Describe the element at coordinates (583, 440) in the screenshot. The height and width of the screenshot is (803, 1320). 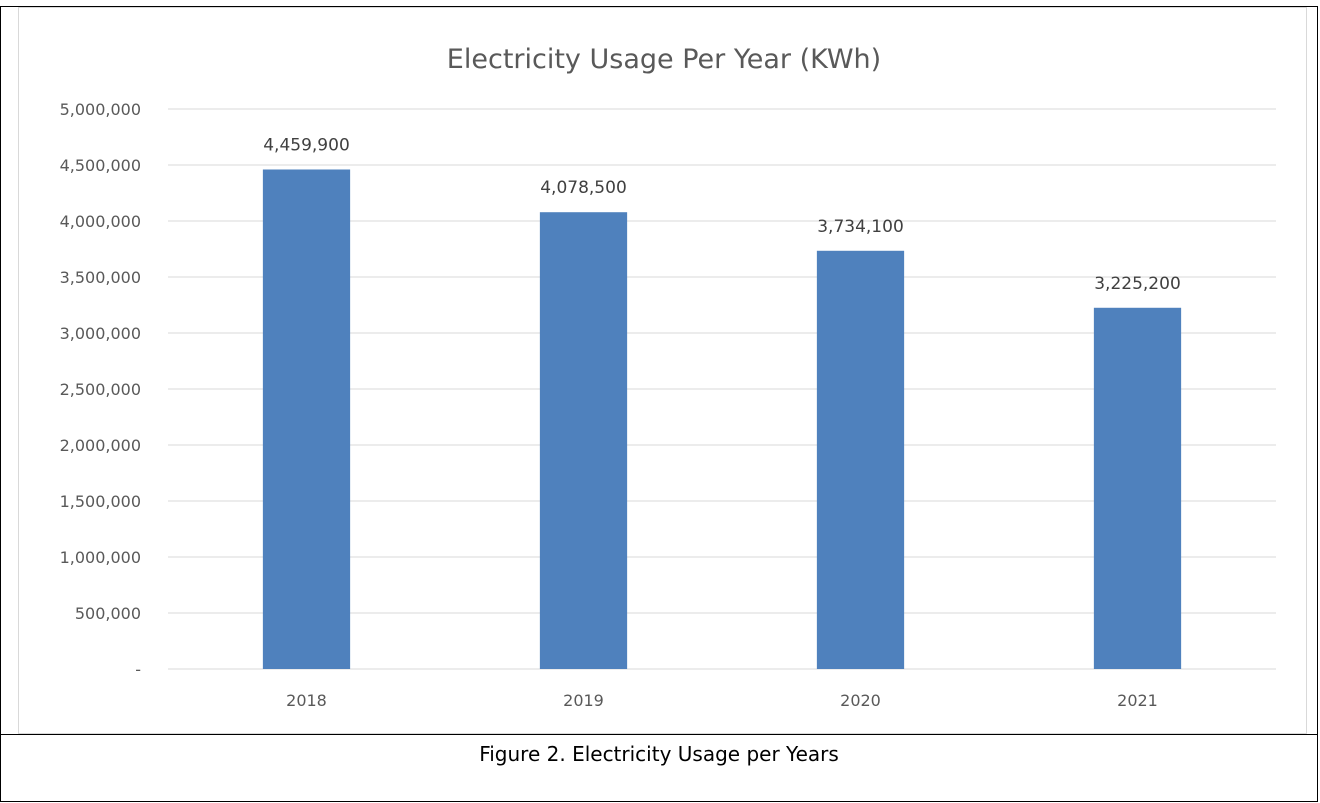
I see `bar-2019` at that location.